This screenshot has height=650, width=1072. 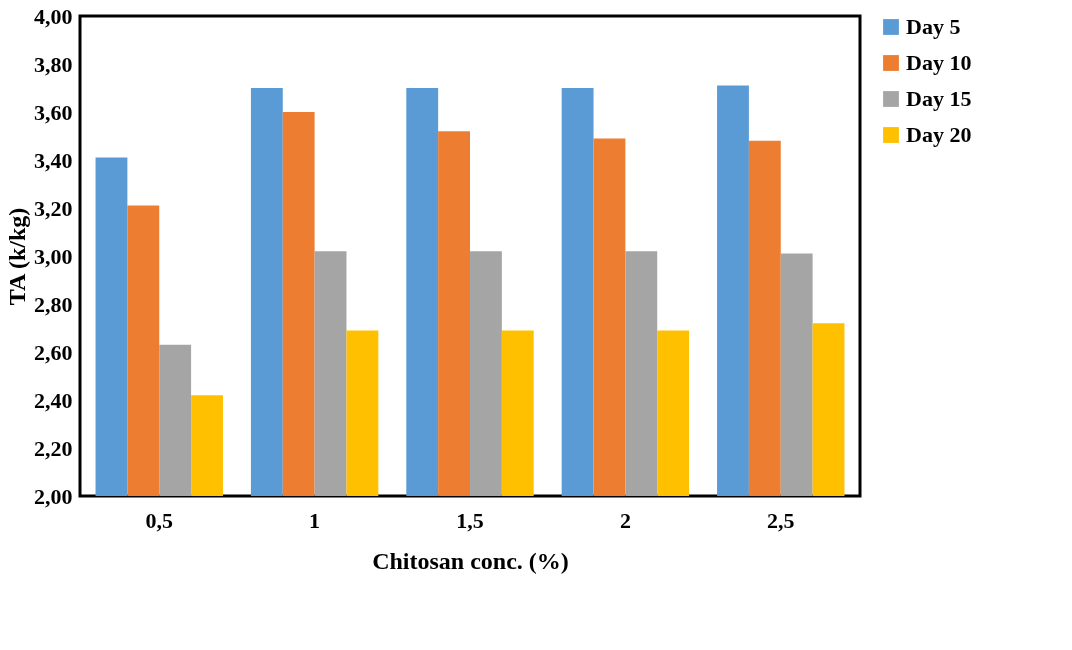 What do you see at coordinates (53, 64) in the screenshot?
I see `y-tick-label: 3,80` at bounding box center [53, 64].